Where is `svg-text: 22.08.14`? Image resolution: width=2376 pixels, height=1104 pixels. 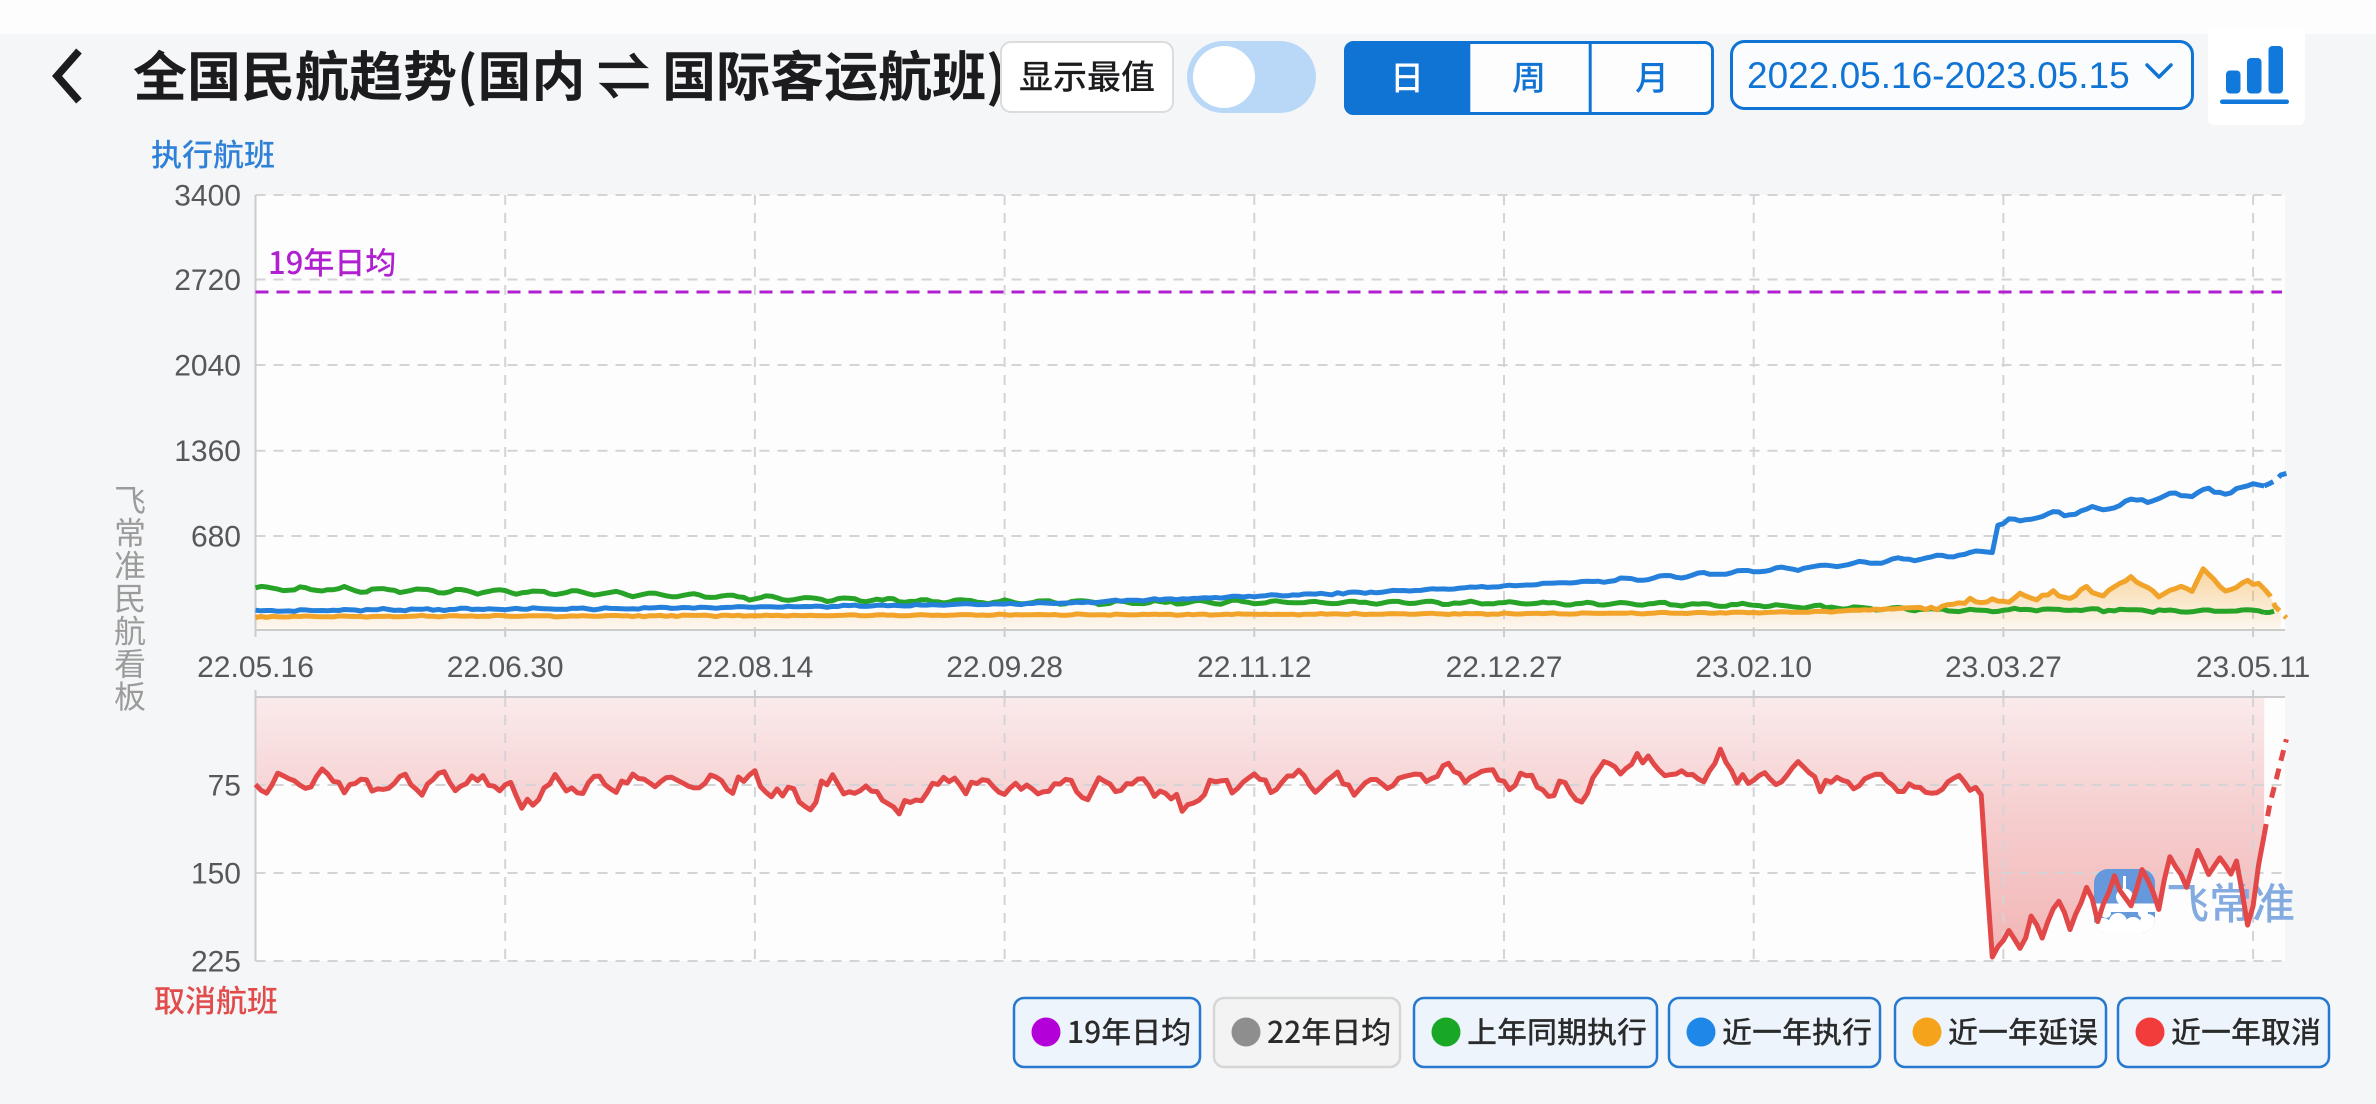
svg-text: 22.08.14 is located at coordinates (755, 667).